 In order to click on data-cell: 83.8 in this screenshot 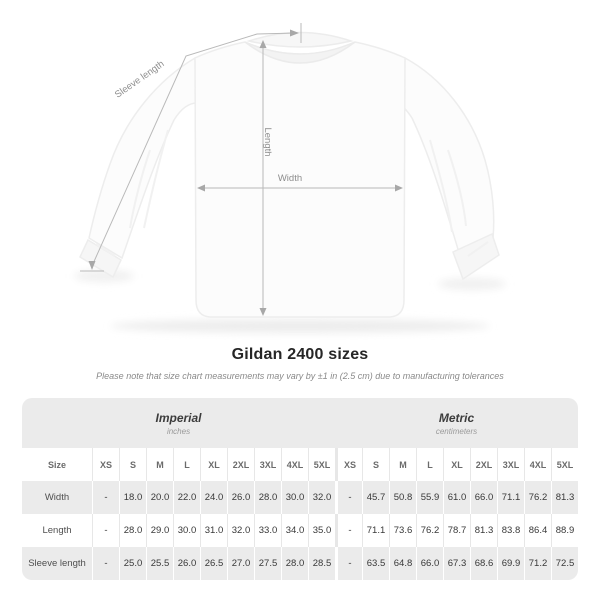, I will do `click(510, 530)`.